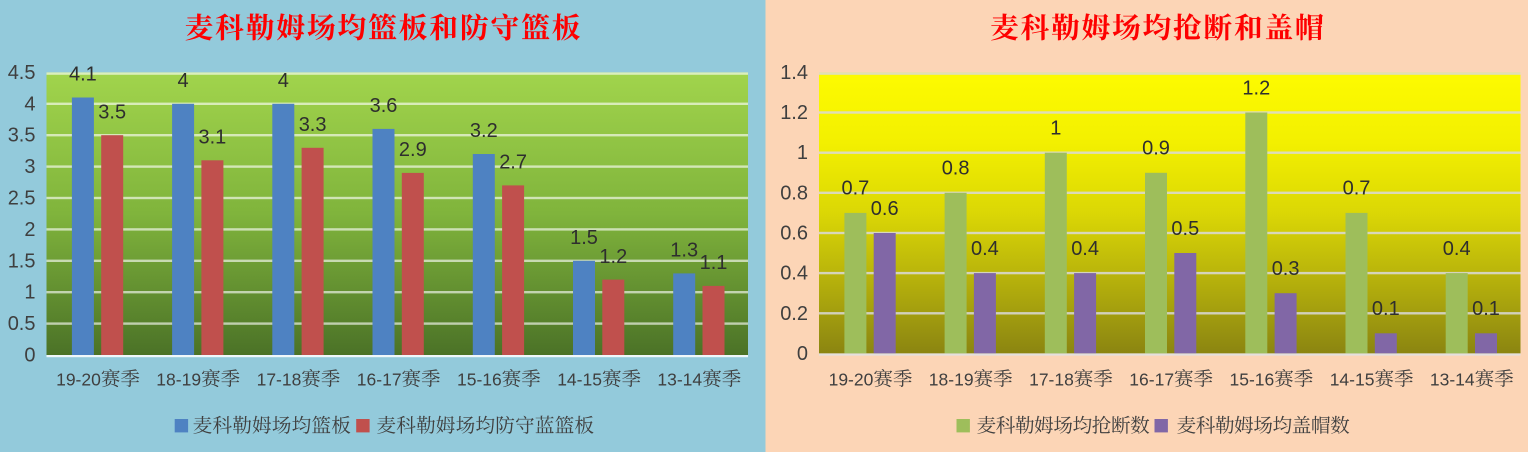 This screenshot has height=452, width=1528. Describe the element at coordinates (22, 73) in the screenshot. I see `svg-text: 4.5` at that location.